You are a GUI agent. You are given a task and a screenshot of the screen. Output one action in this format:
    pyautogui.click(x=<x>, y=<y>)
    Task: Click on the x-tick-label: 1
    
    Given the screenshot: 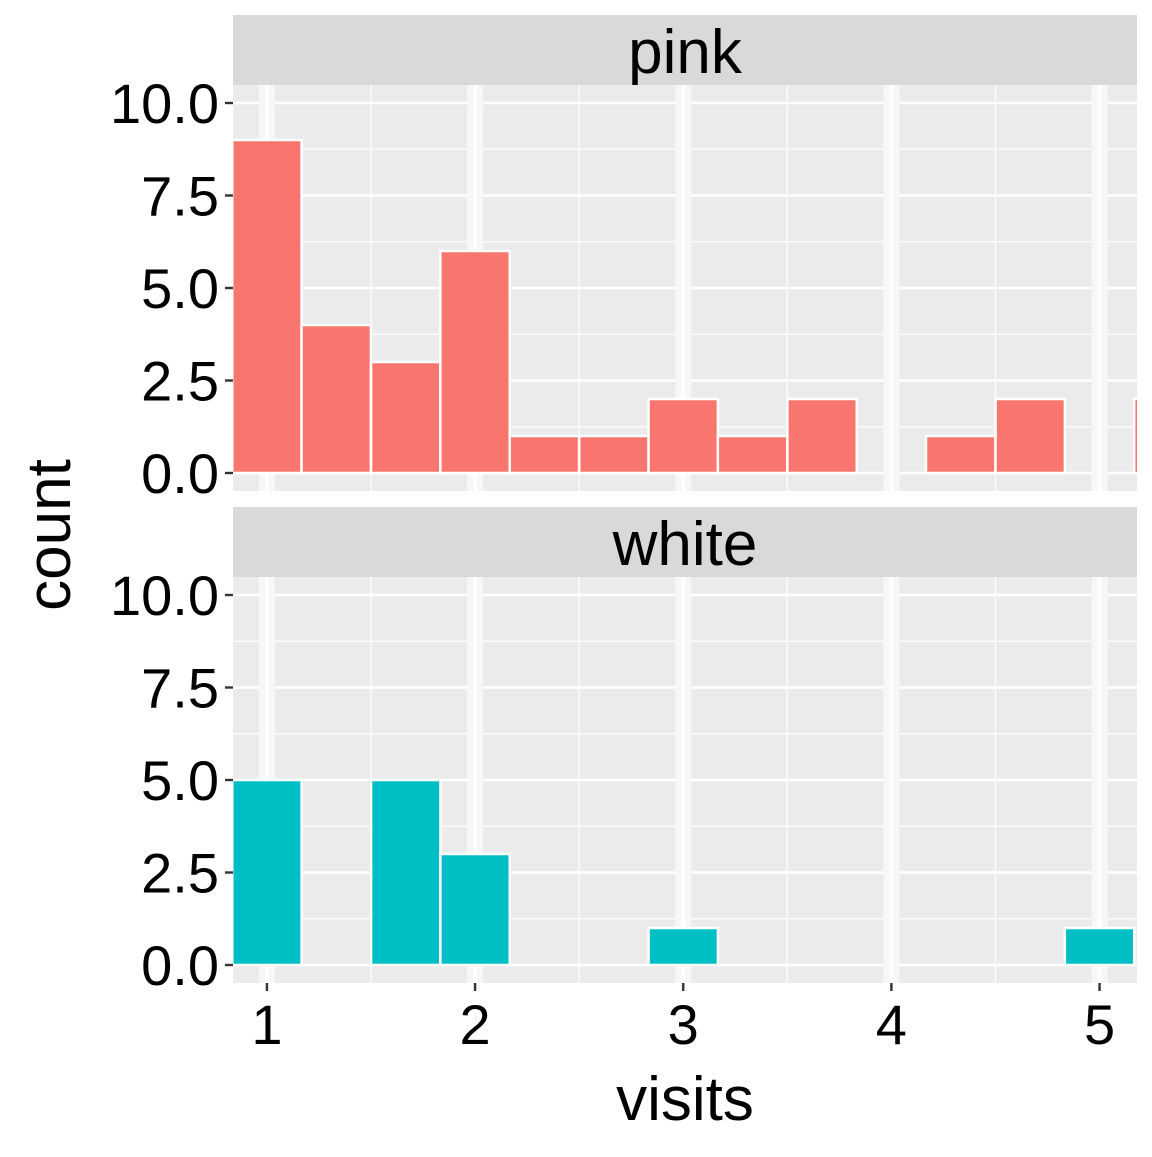 What is the action you would take?
    pyautogui.click(x=266, y=1024)
    